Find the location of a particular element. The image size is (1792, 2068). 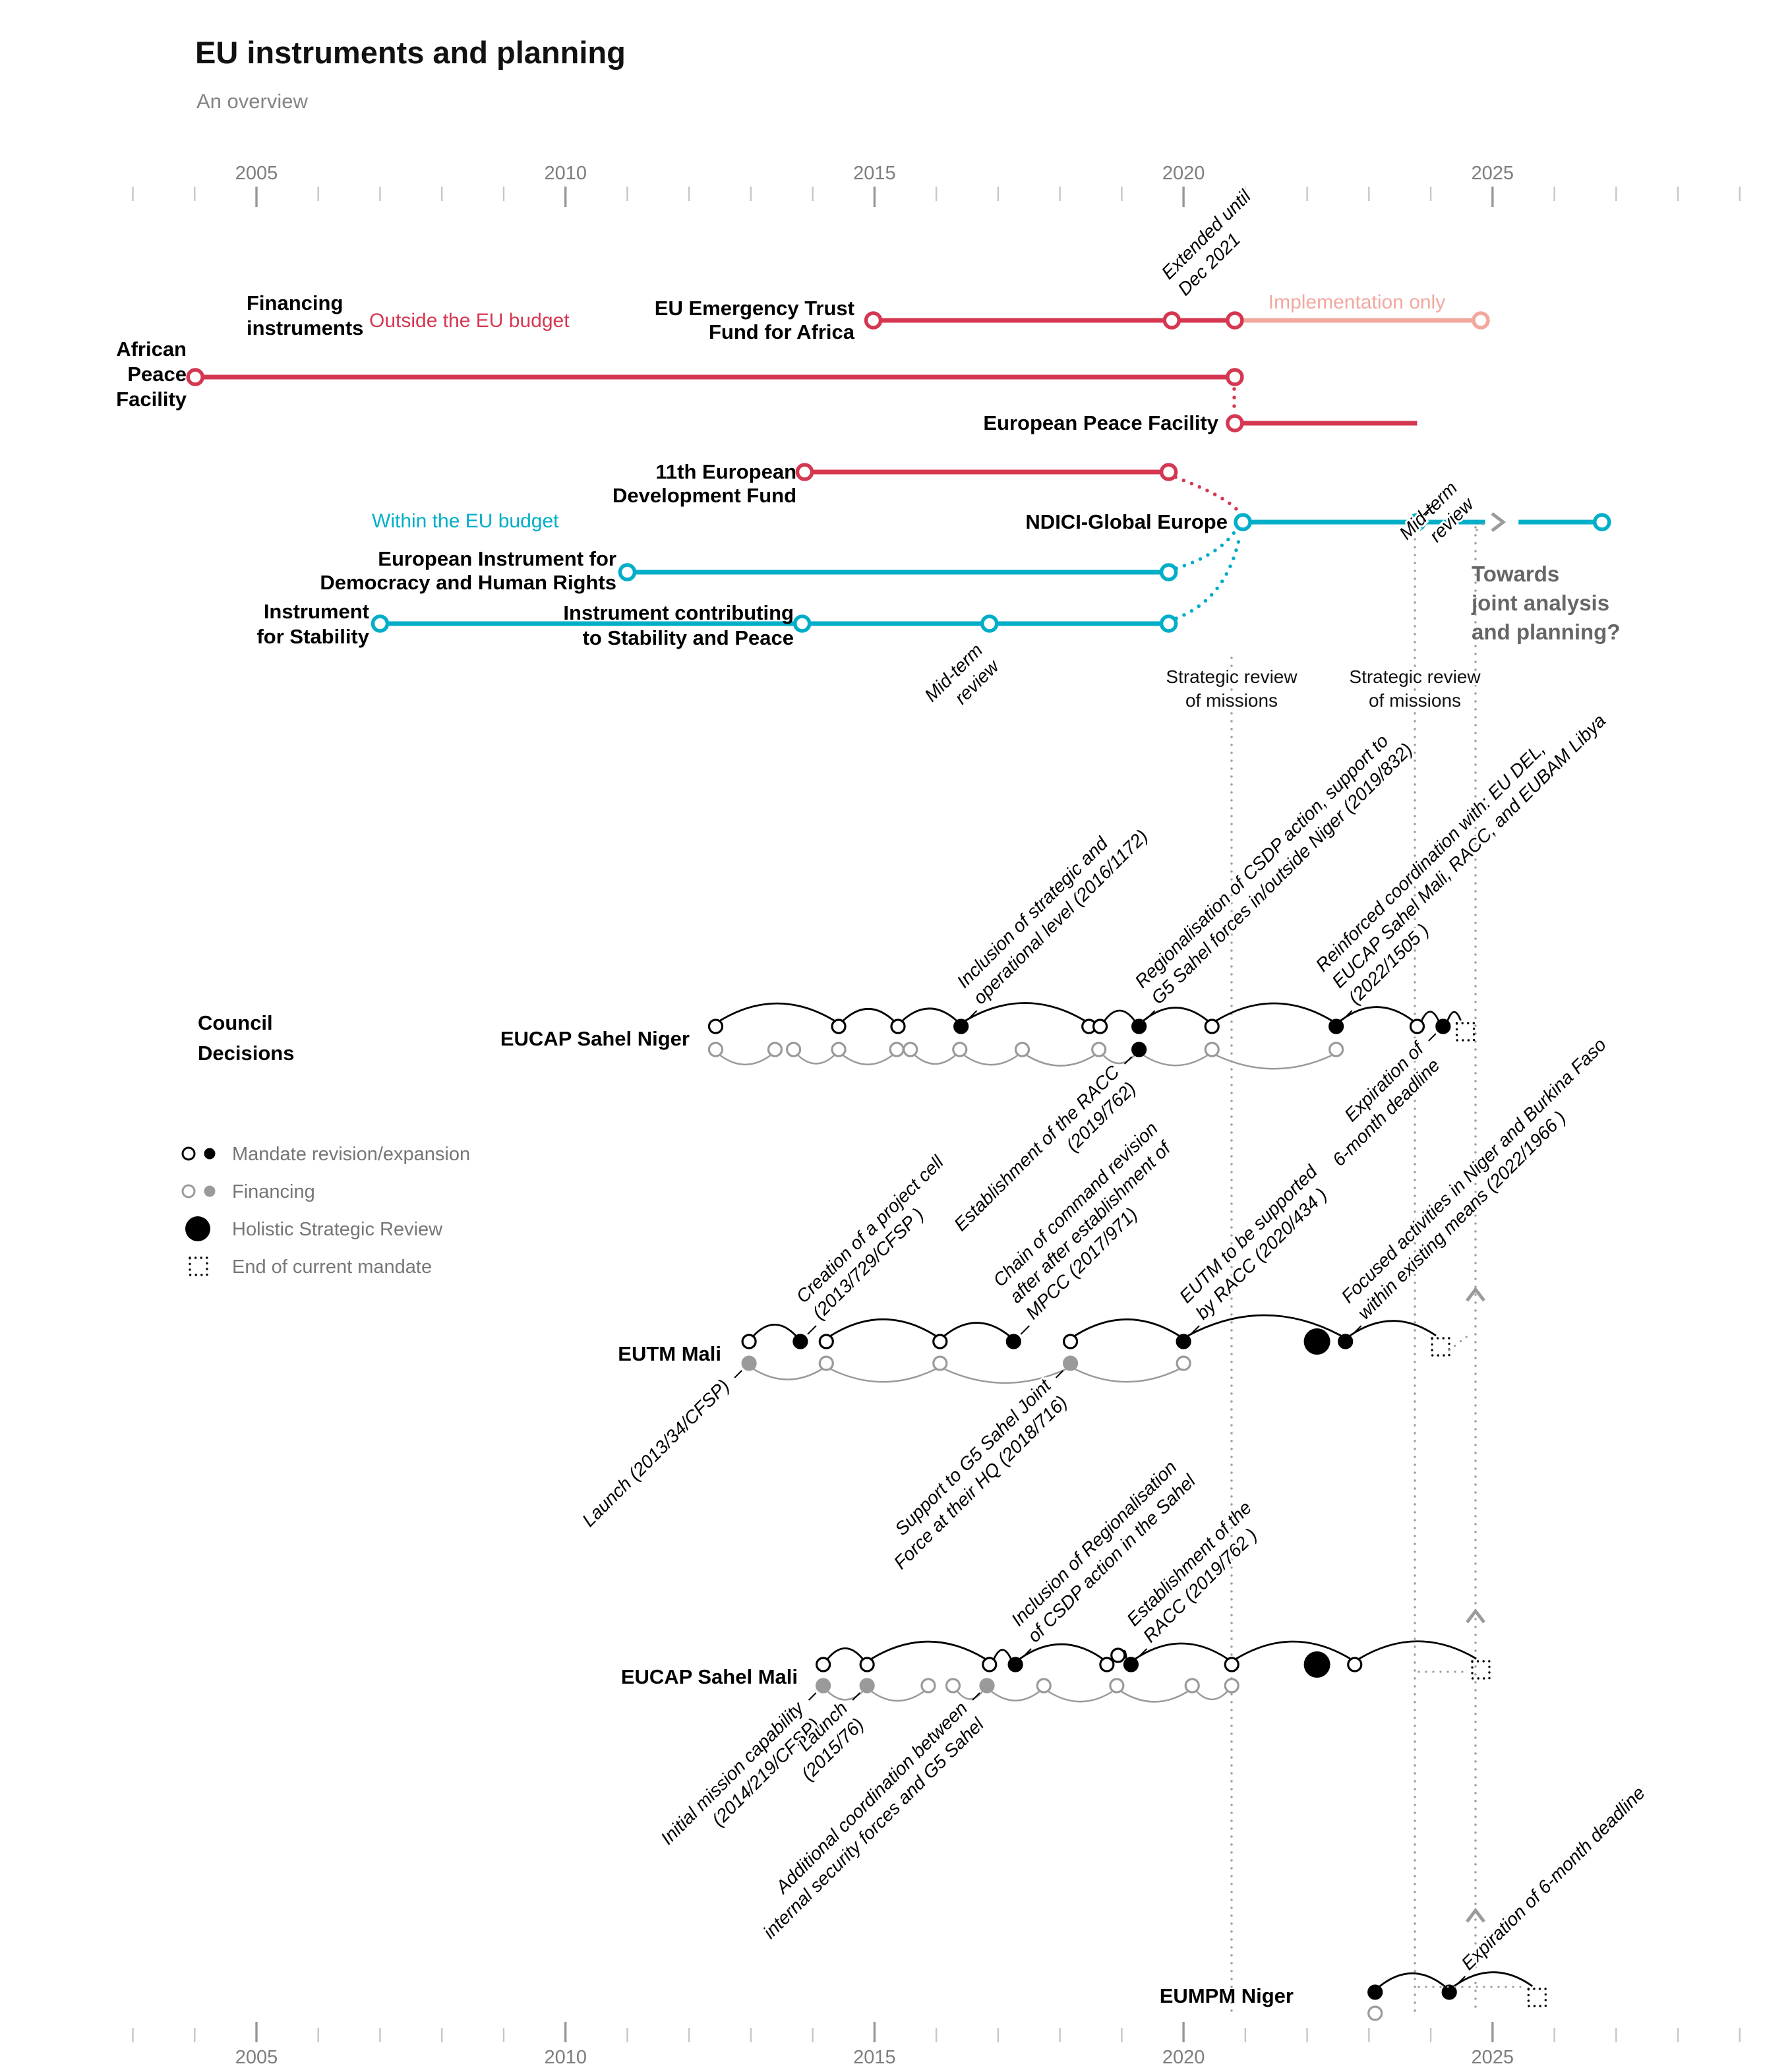

instrument-label: Instrument is located at coordinates (316, 612).